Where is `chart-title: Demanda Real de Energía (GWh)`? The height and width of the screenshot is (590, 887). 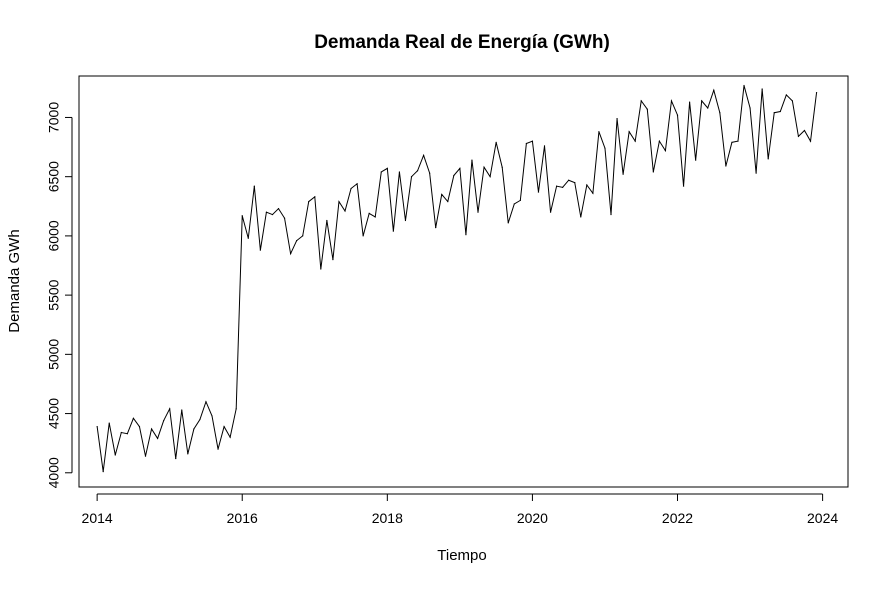 chart-title: Demanda Real de Energía (GWh) is located at coordinates (462, 42).